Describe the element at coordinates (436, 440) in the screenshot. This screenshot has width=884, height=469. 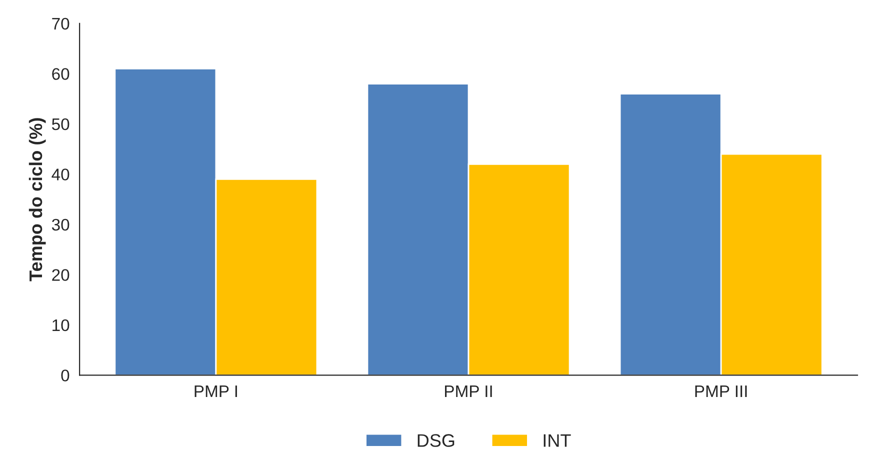
I see `legend-label: DSG` at that location.